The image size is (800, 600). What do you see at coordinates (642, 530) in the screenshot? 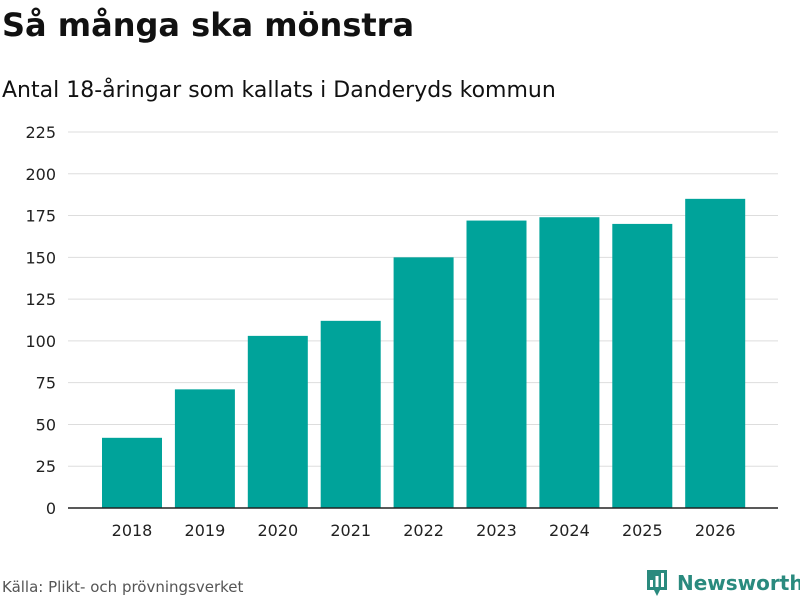
I see `x-tick-label: 2025` at bounding box center [642, 530].